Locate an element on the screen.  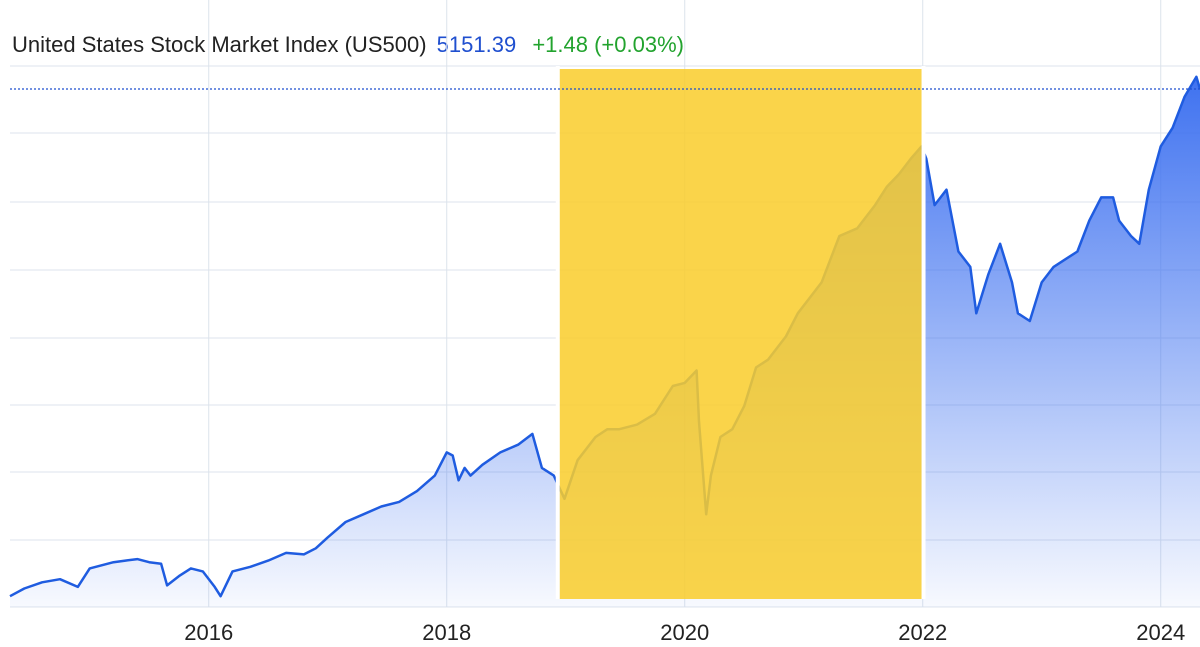
x-tick-label: 2020 is located at coordinates (684, 632).